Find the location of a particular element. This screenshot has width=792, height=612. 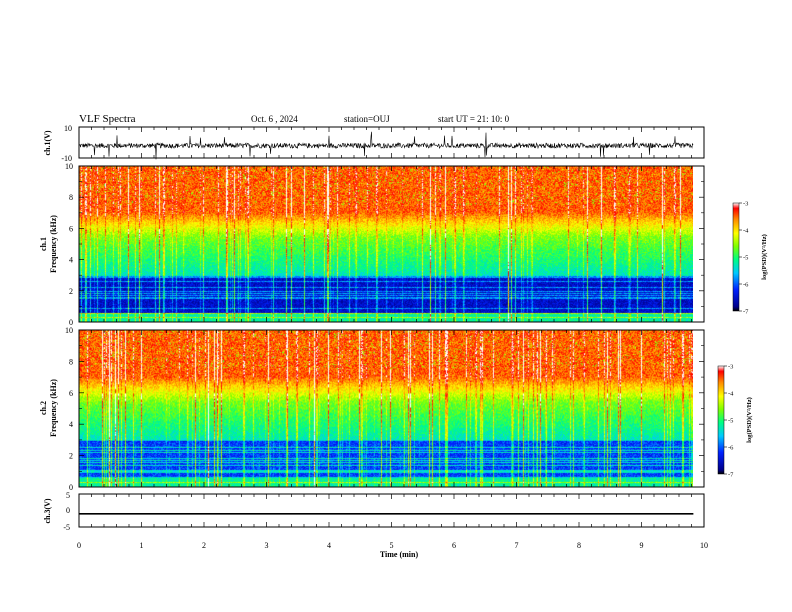

ch2-colorbar-ticks: -3 -4 -5 -6 -7 is located at coordinates (729, 421).